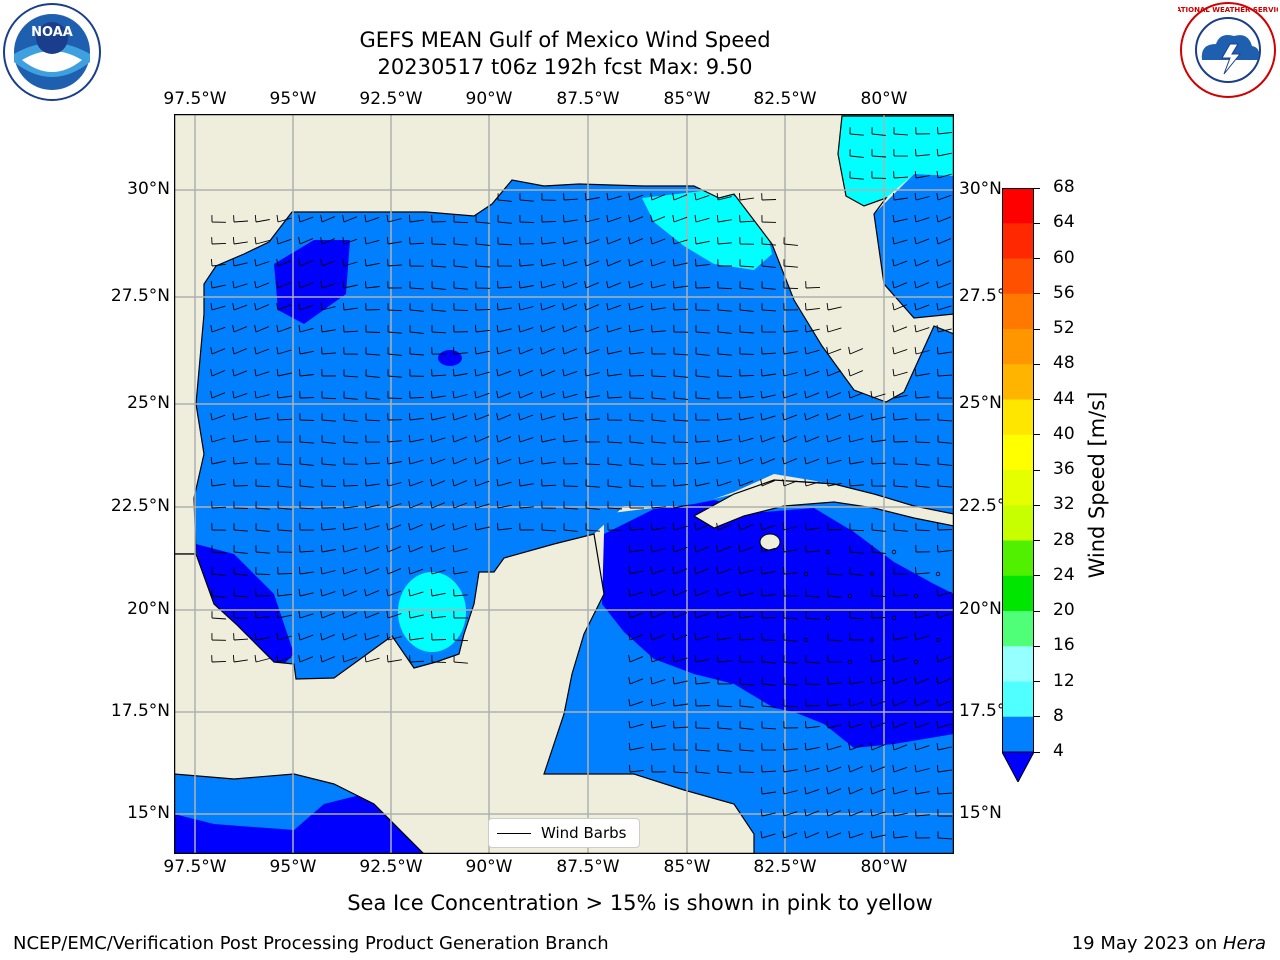  Describe the element at coordinates (52, 32) in the screenshot. I see `noaa-logo-text: NOAA` at that location.